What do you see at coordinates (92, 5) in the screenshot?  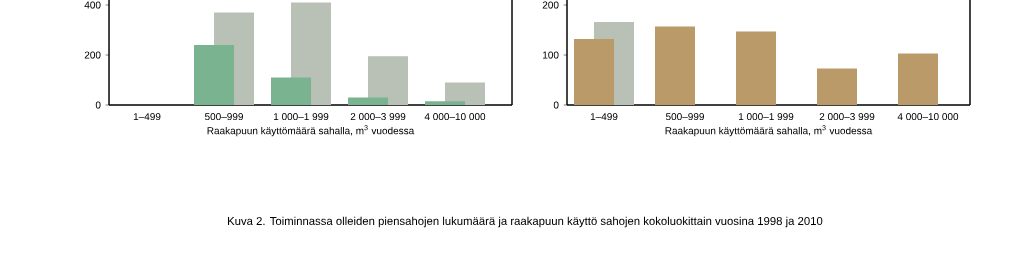 I see `y-tick-label: 400` at bounding box center [92, 5].